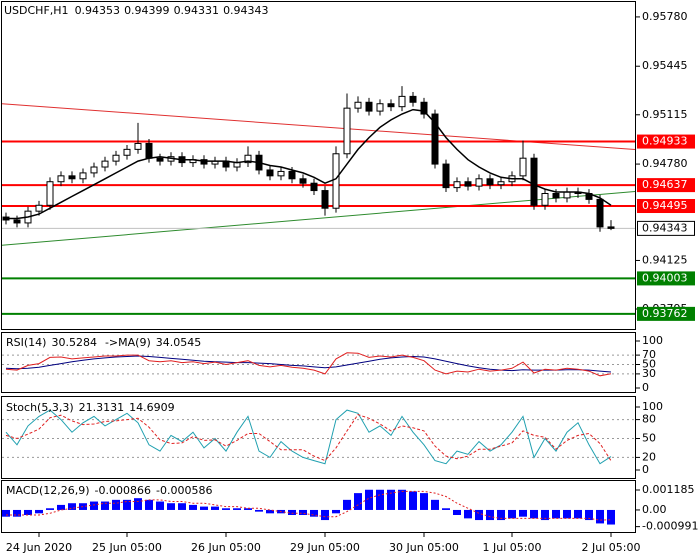 This screenshot has width=700, height=560. What do you see at coordinates (147, 10) in the screenshot?
I see `high: 0.94399` at bounding box center [147, 10].